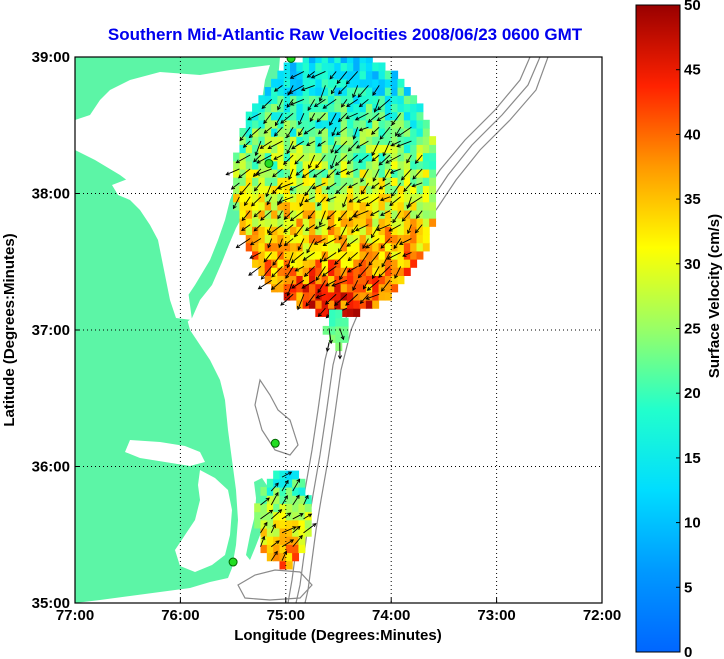 The image size is (724, 659). I want to click on colorbar-tick-label: 0, so click(688, 651).